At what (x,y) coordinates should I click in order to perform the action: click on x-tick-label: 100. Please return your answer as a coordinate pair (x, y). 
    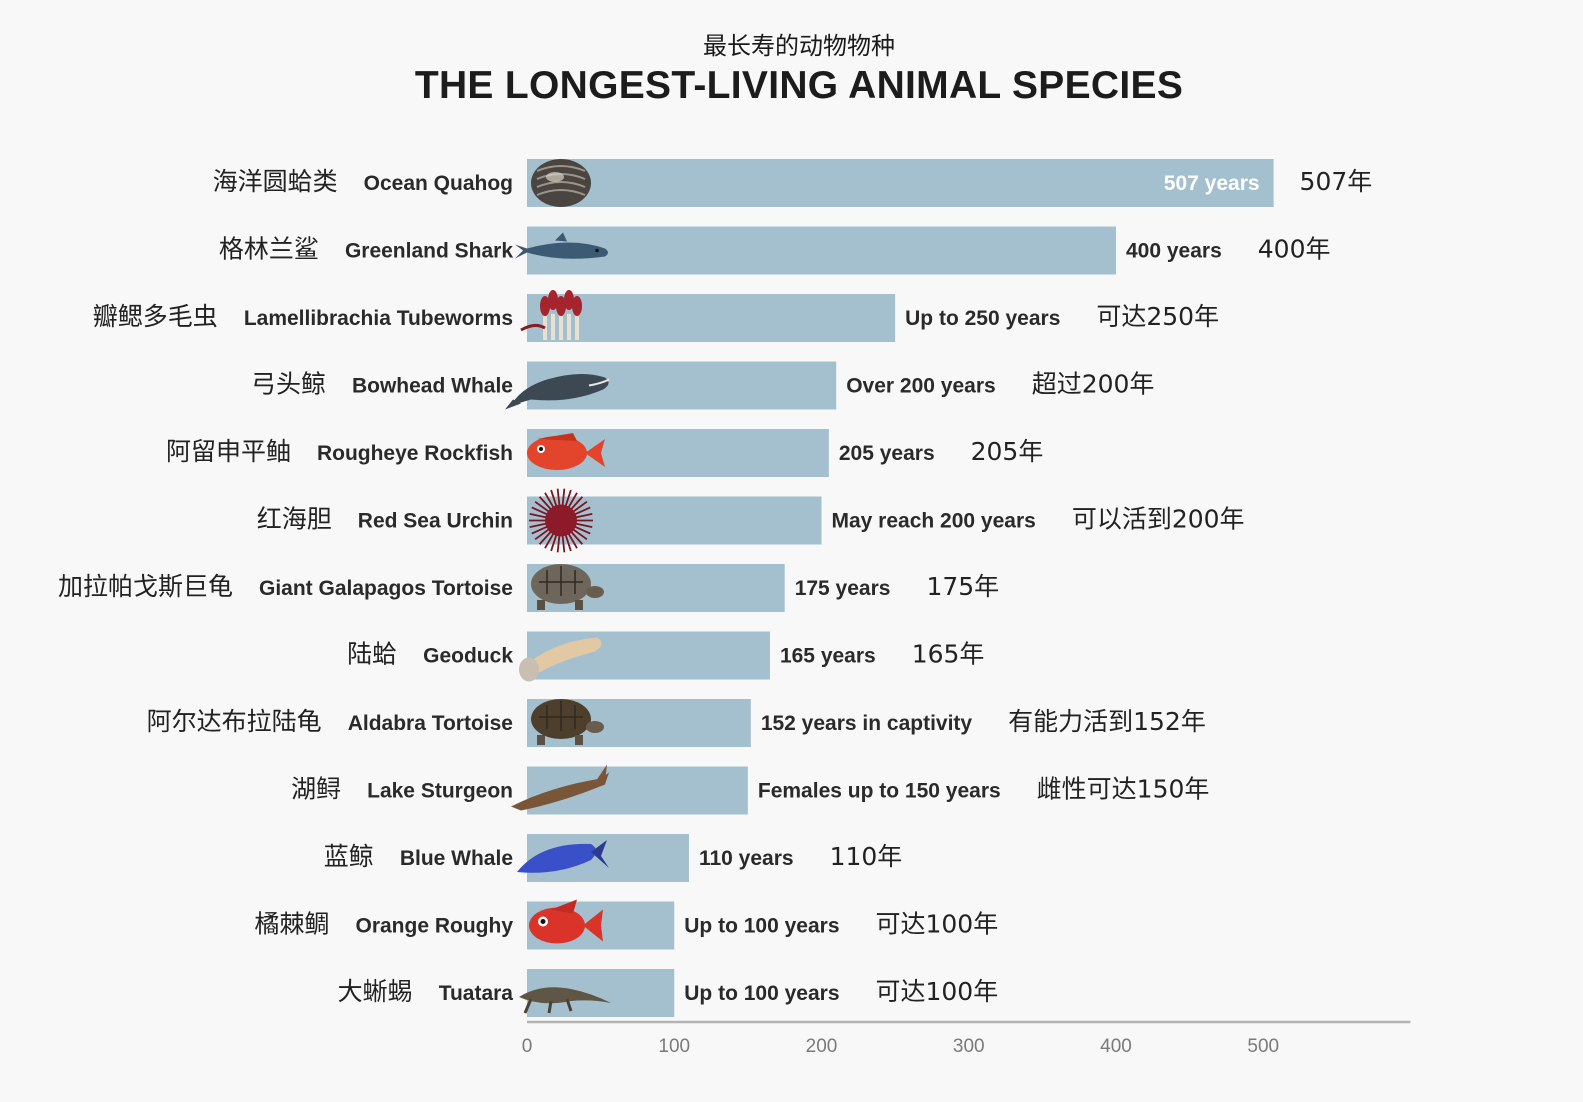
    Looking at the image, I should click on (674, 1046).